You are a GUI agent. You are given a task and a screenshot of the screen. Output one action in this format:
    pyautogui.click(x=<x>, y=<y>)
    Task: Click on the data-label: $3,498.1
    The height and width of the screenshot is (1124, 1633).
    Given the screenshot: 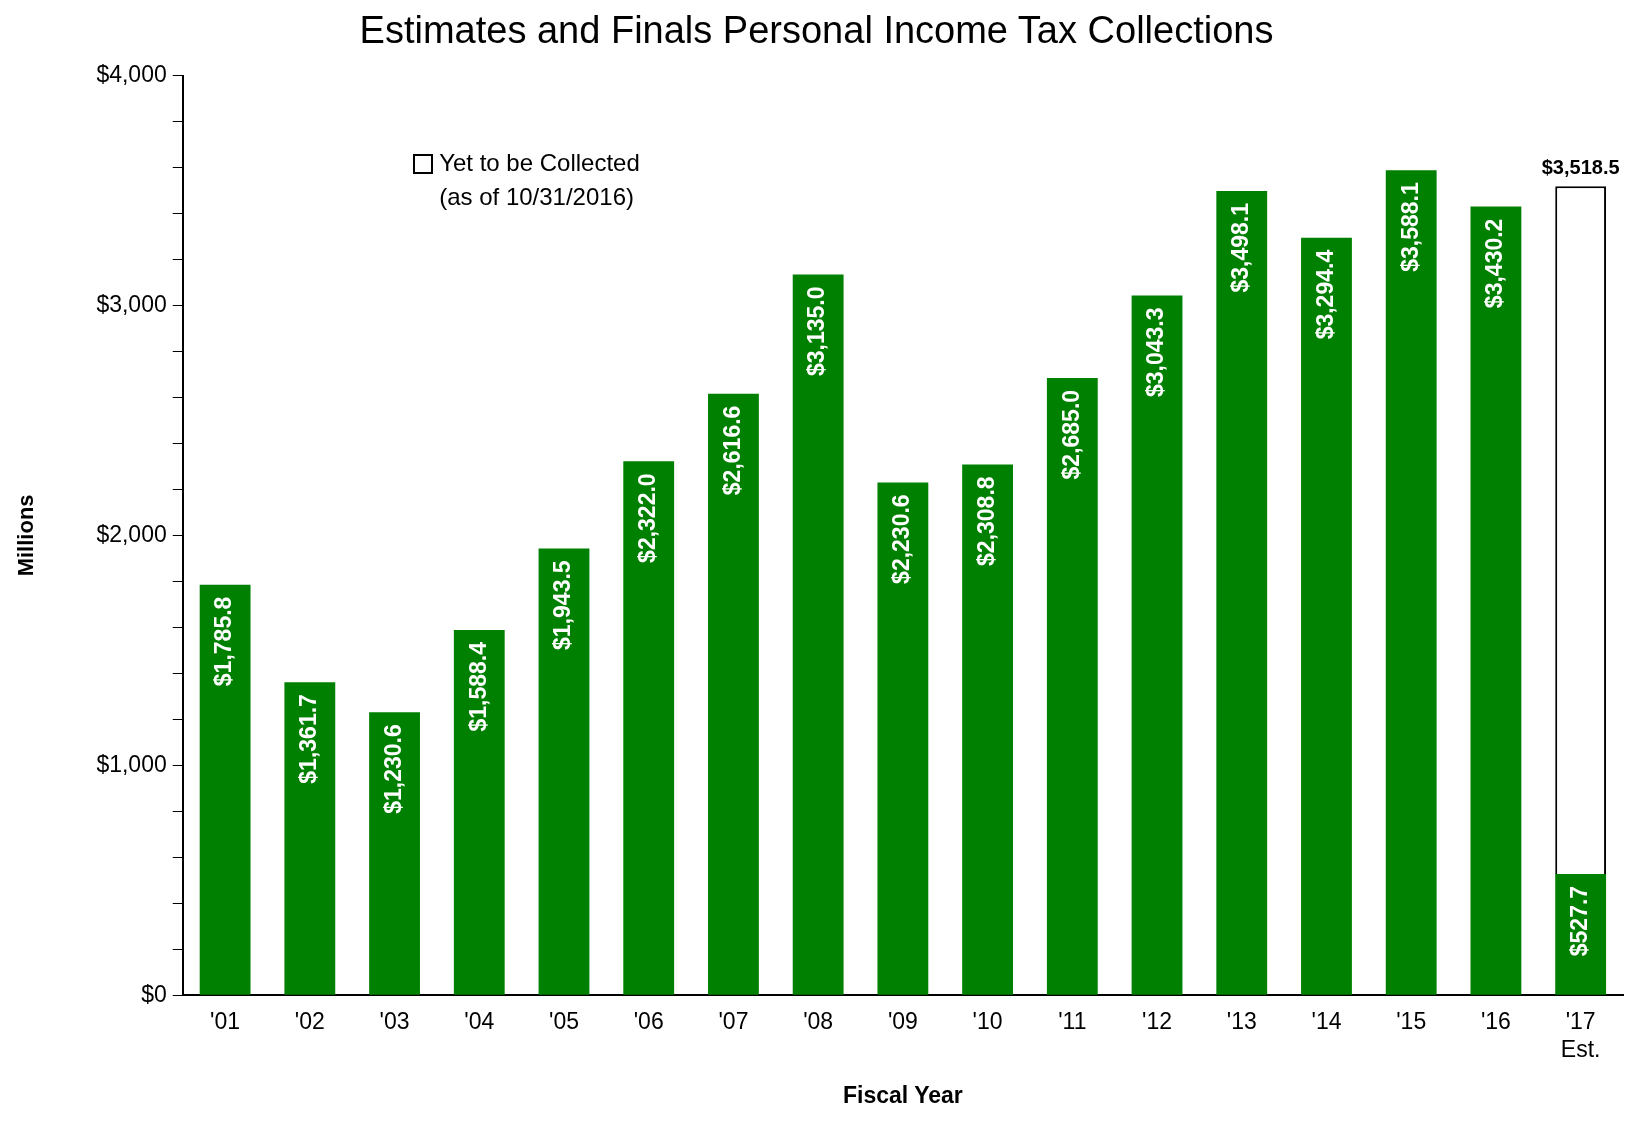 What is the action you would take?
    pyautogui.click(x=1240, y=247)
    